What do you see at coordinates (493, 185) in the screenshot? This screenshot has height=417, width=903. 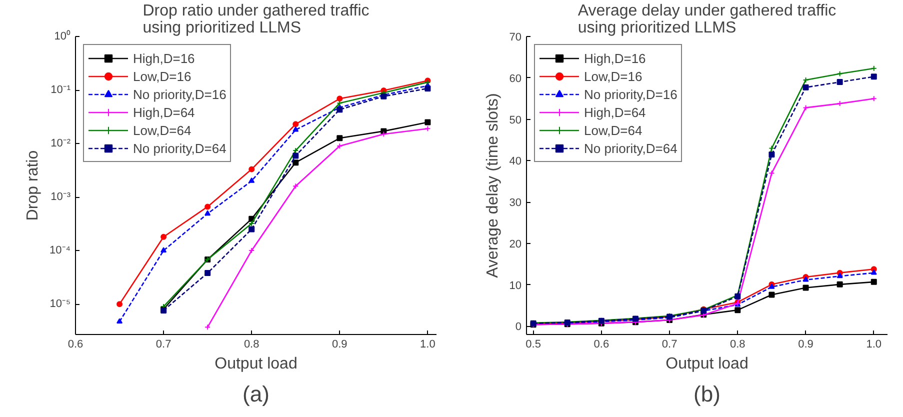 I see `y-axis-title: Average delay (time slots)` at bounding box center [493, 185].